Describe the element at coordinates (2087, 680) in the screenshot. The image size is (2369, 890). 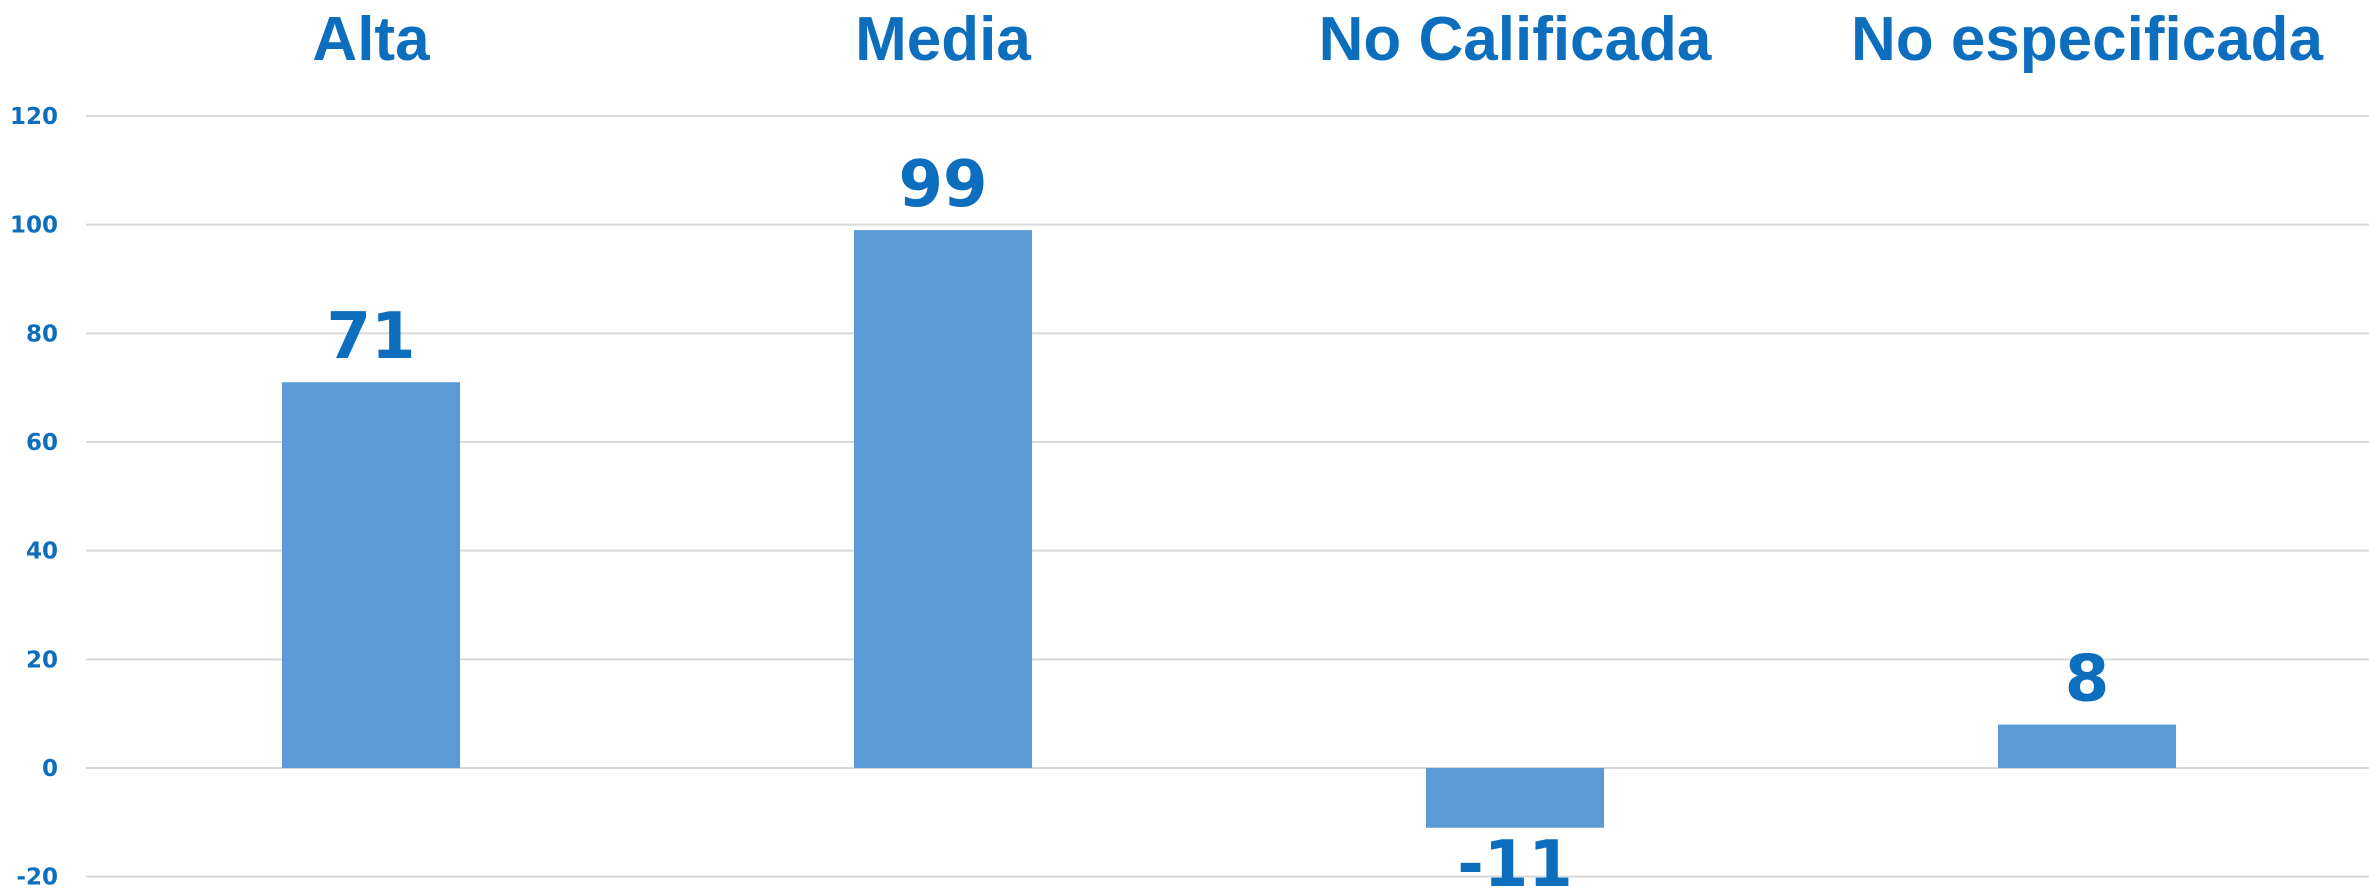
I see `data-label: 8` at that location.